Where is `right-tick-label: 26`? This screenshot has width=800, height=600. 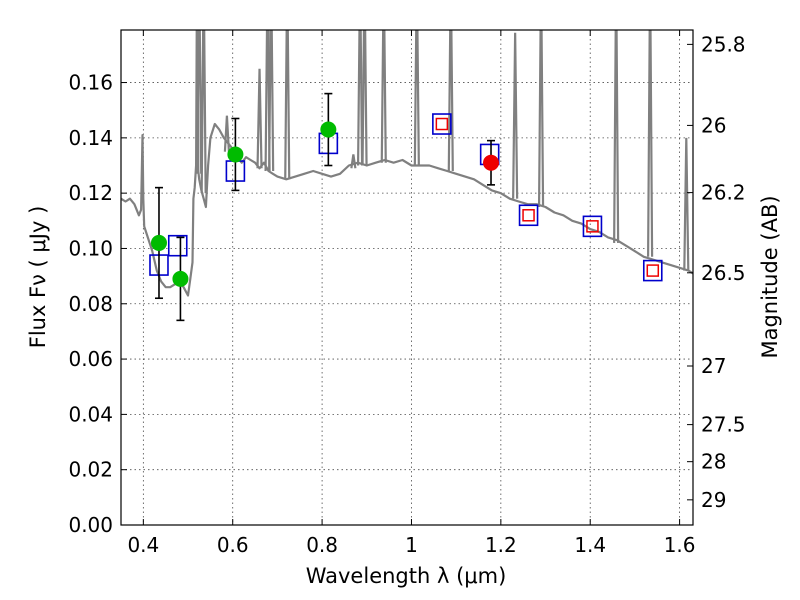 right-tick-label: 26 is located at coordinates (713, 125).